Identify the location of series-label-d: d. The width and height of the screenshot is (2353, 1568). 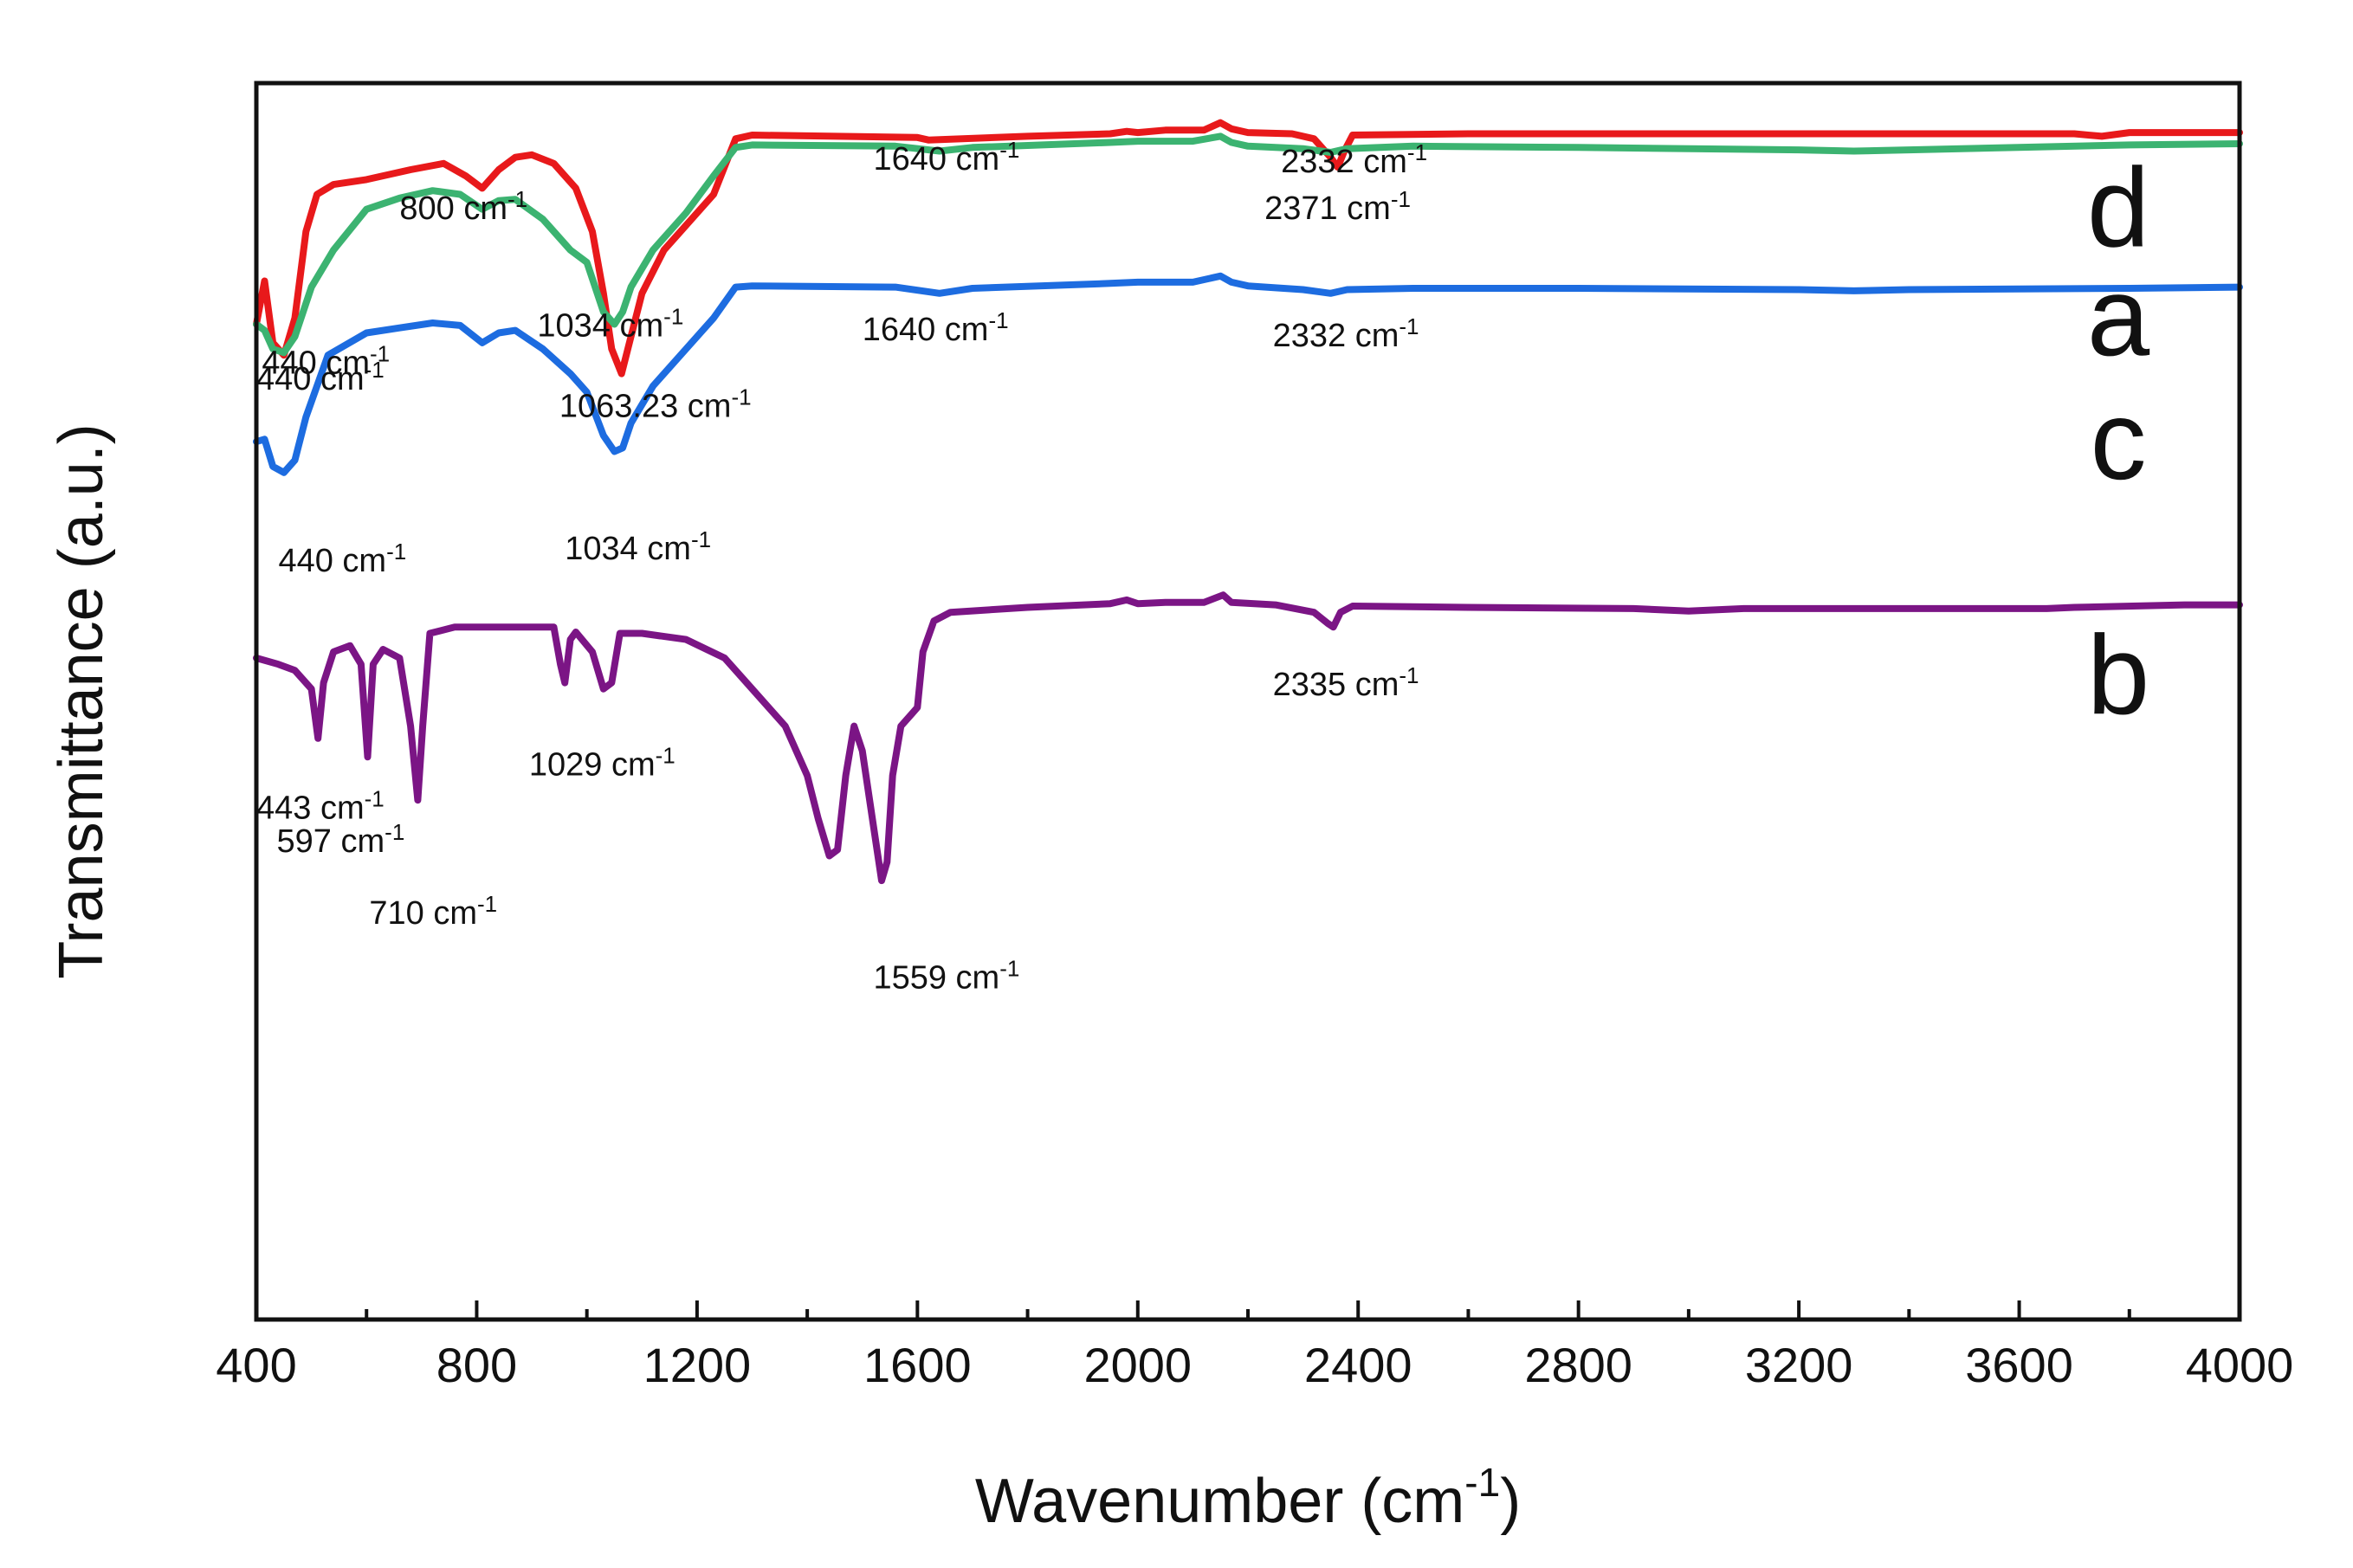
(2118, 207).